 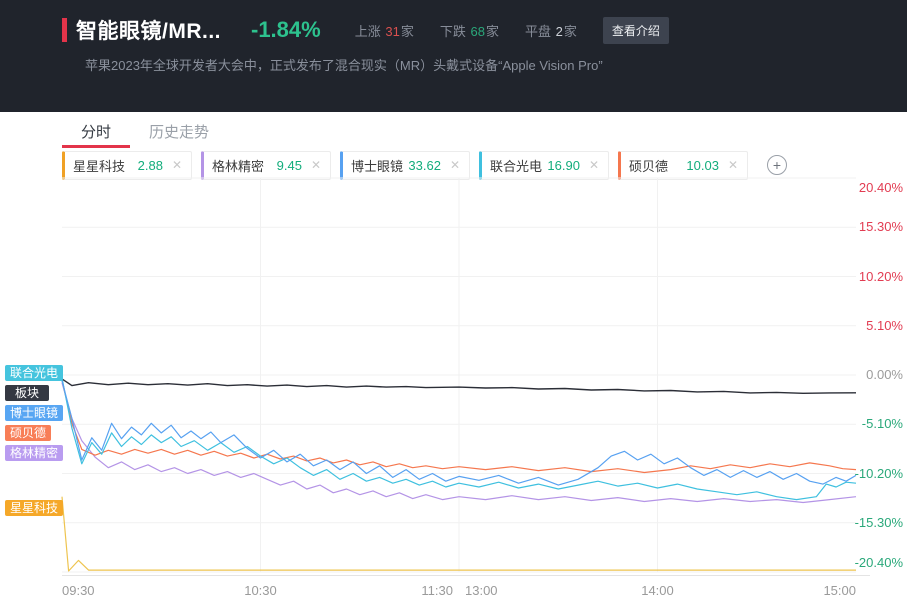 I want to click on stock-name: 博士眼镜, so click(x=377, y=166).